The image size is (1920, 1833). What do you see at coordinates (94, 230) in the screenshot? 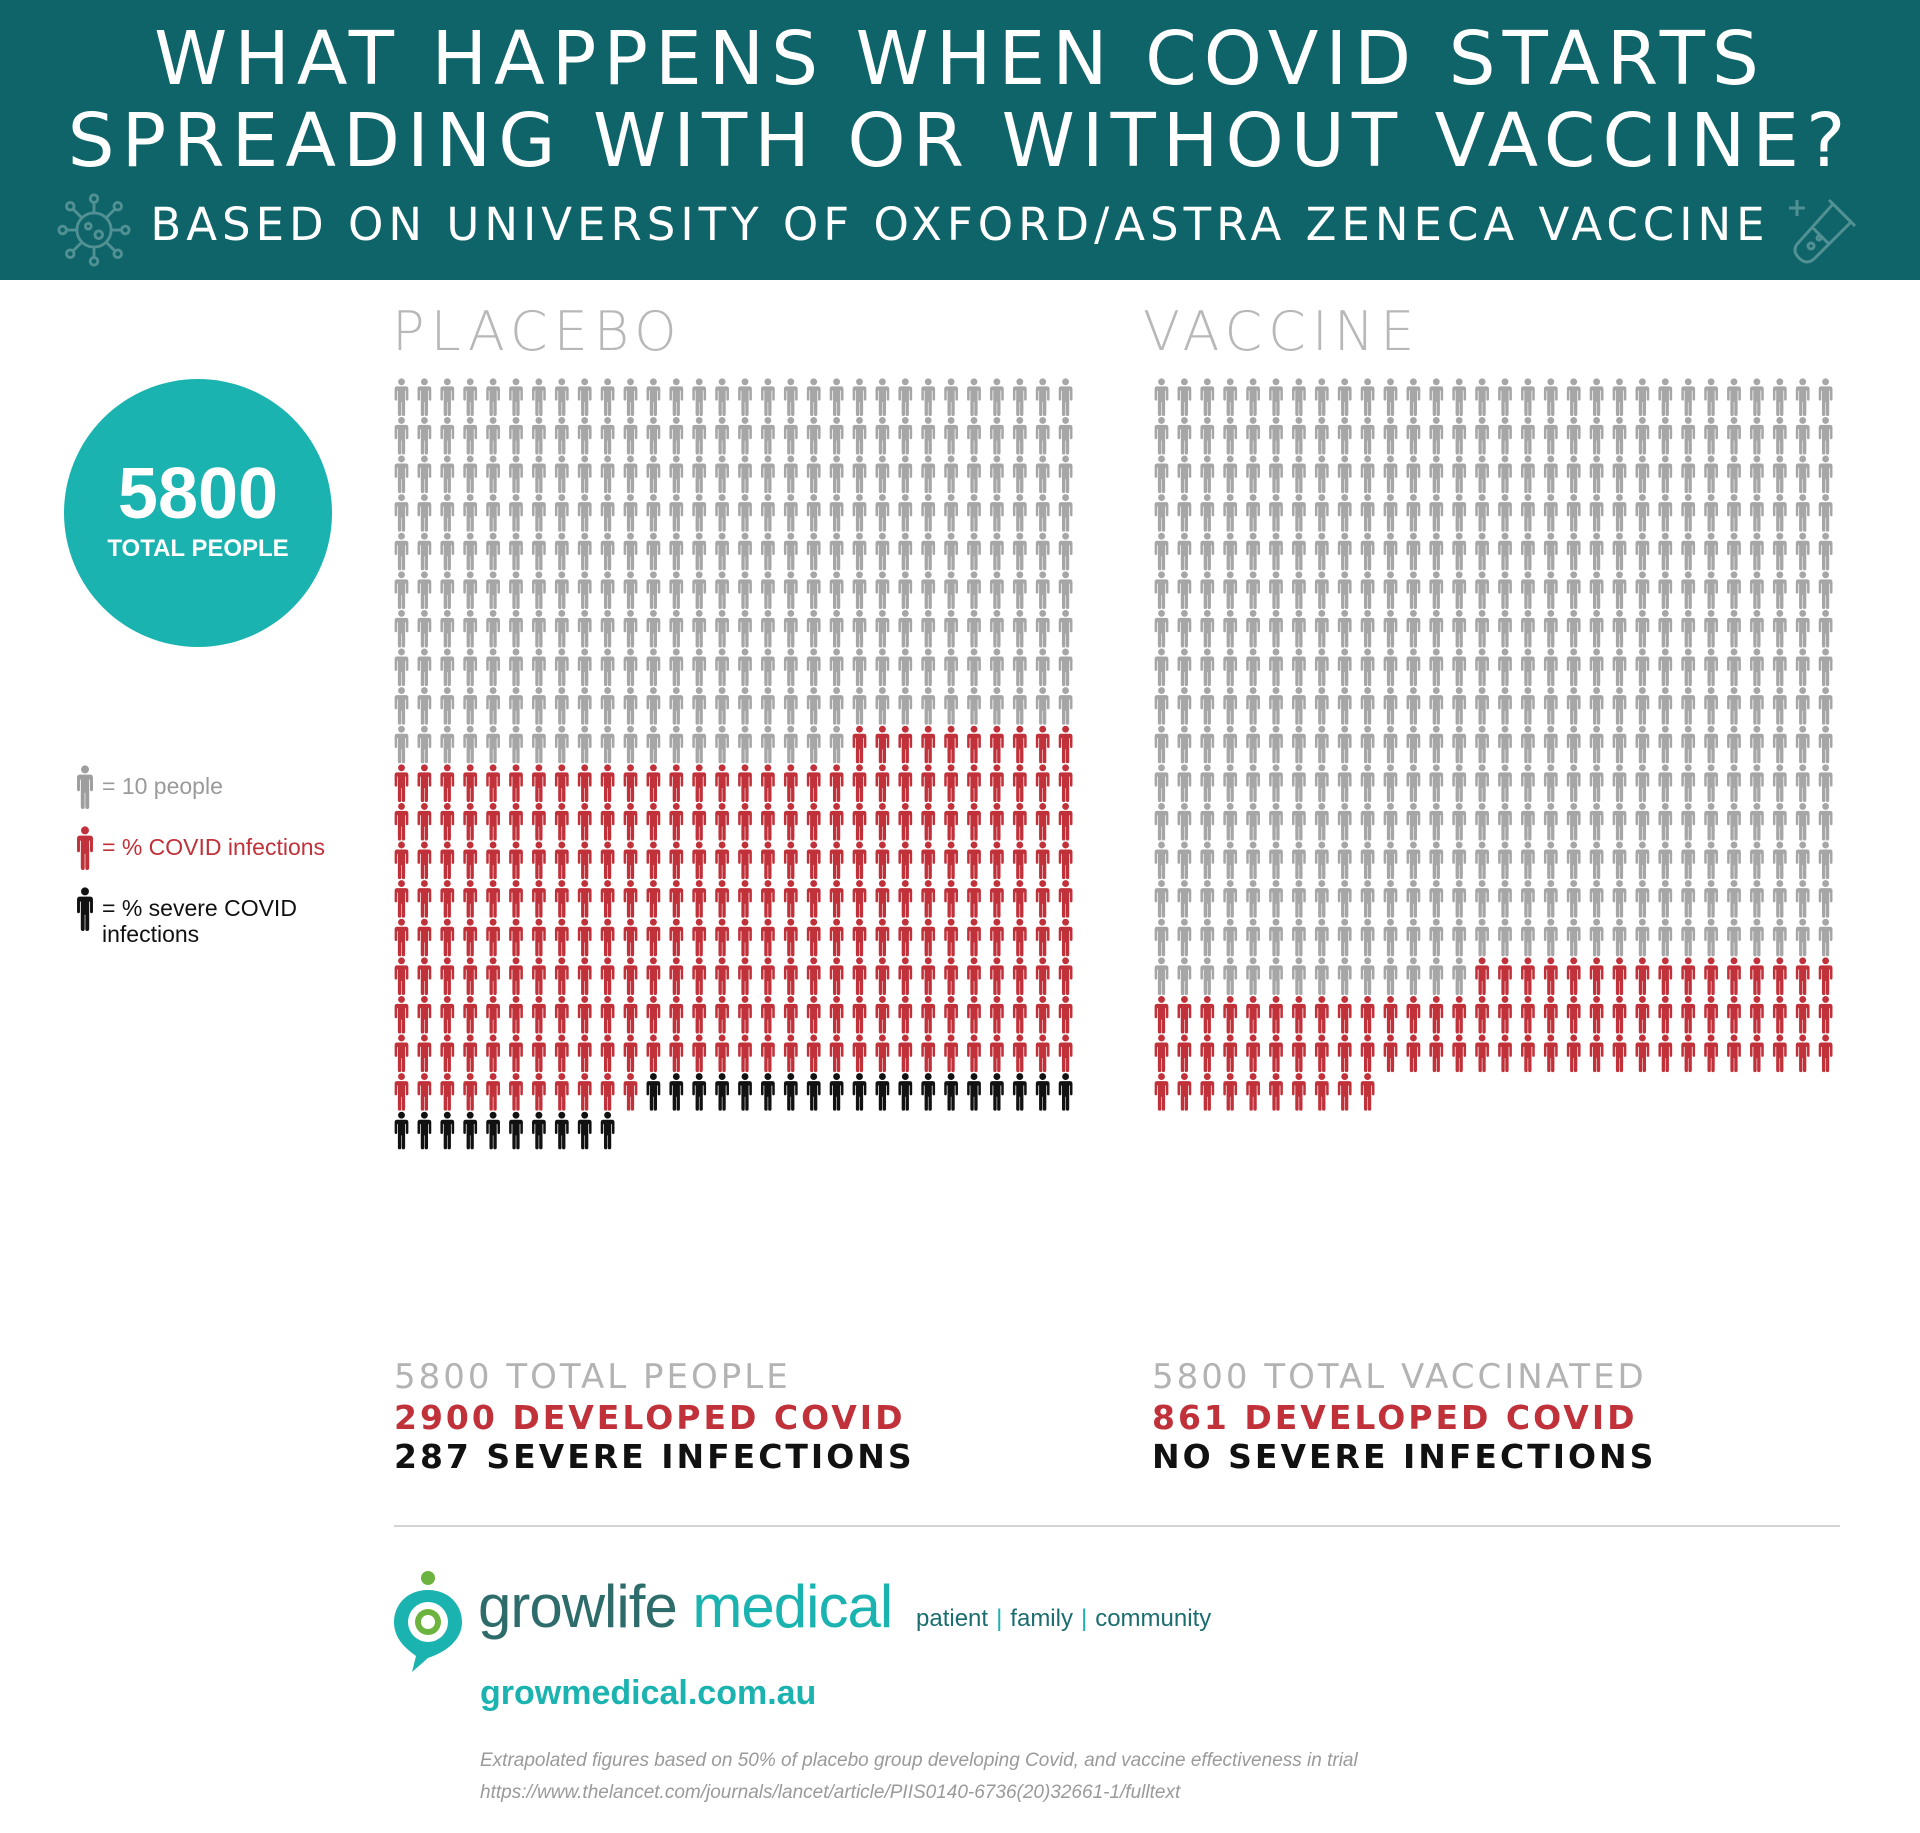
I see `virus-icon` at bounding box center [94, 230].